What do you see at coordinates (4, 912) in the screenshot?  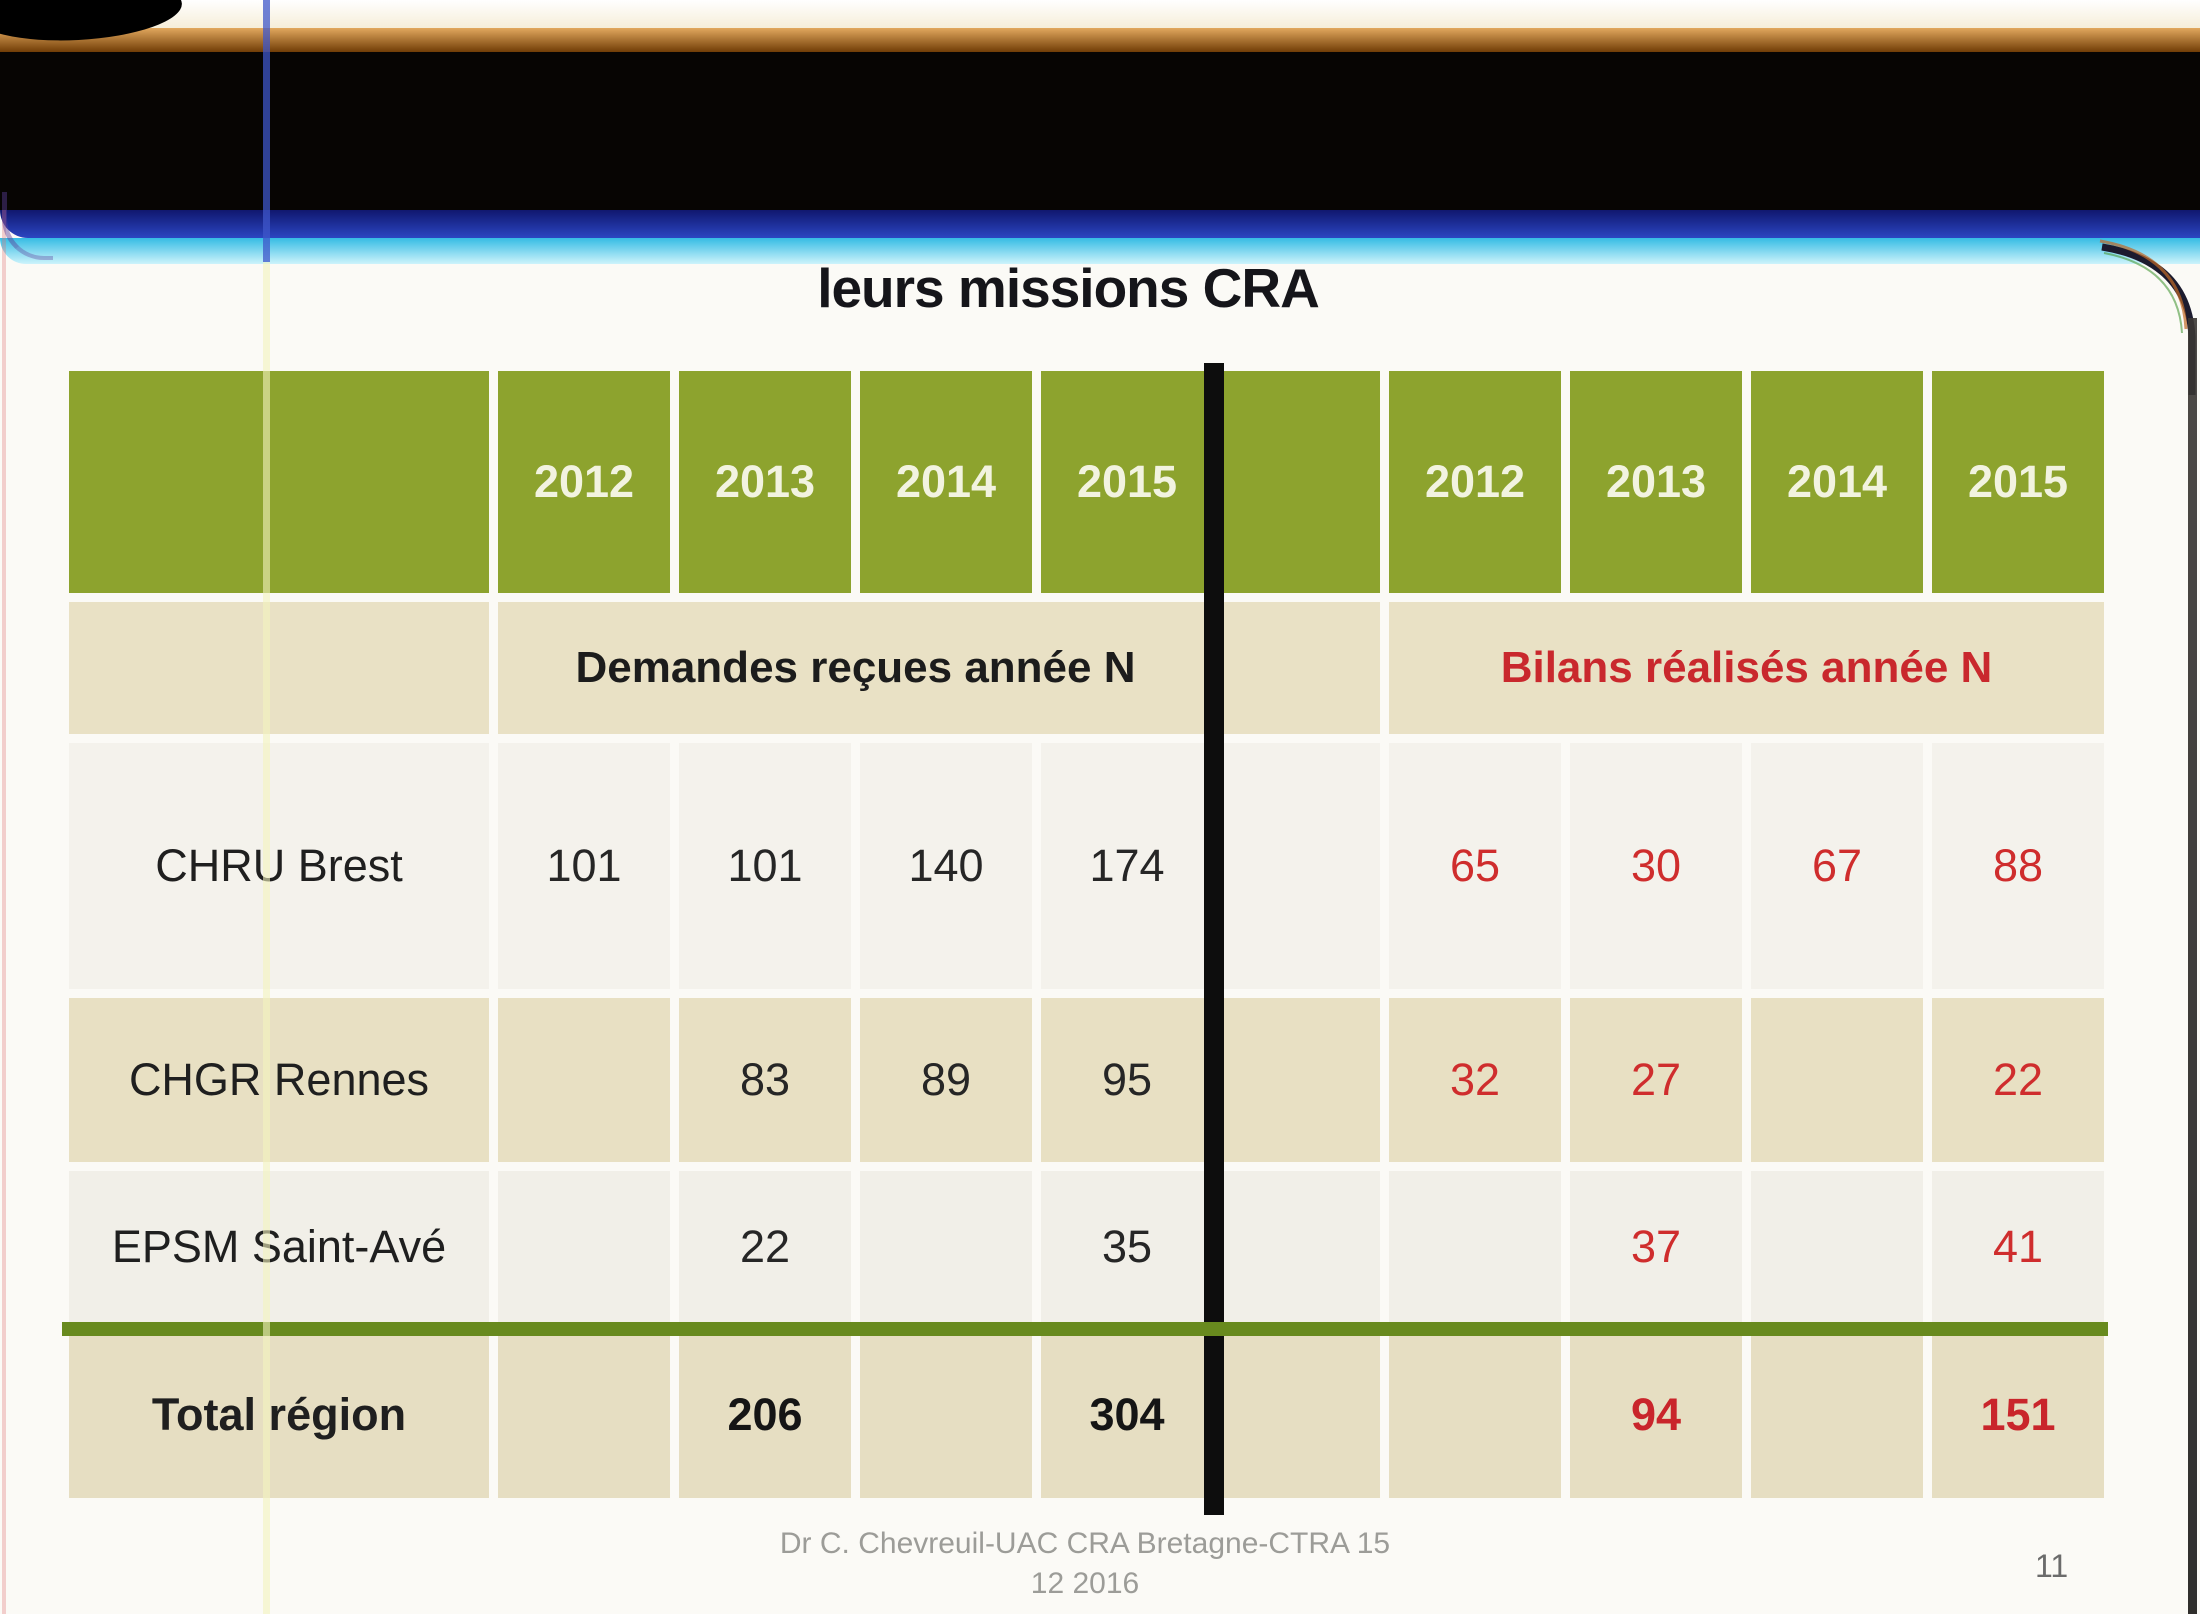 I see `scan-left-edge-line` at bounding box center [4, 912].